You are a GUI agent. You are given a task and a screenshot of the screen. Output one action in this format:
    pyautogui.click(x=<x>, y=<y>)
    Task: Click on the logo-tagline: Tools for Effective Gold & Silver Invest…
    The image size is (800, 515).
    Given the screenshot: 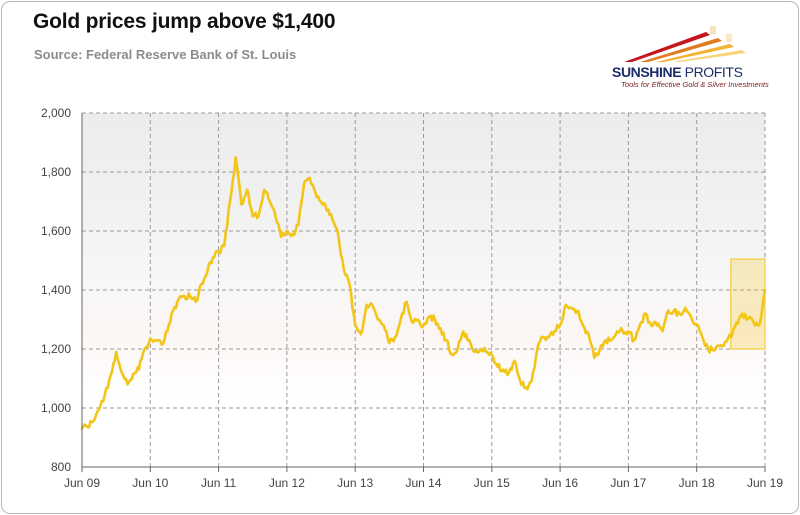 What is the action you would take?
    pyautogui.click(x=695, y=84)
    